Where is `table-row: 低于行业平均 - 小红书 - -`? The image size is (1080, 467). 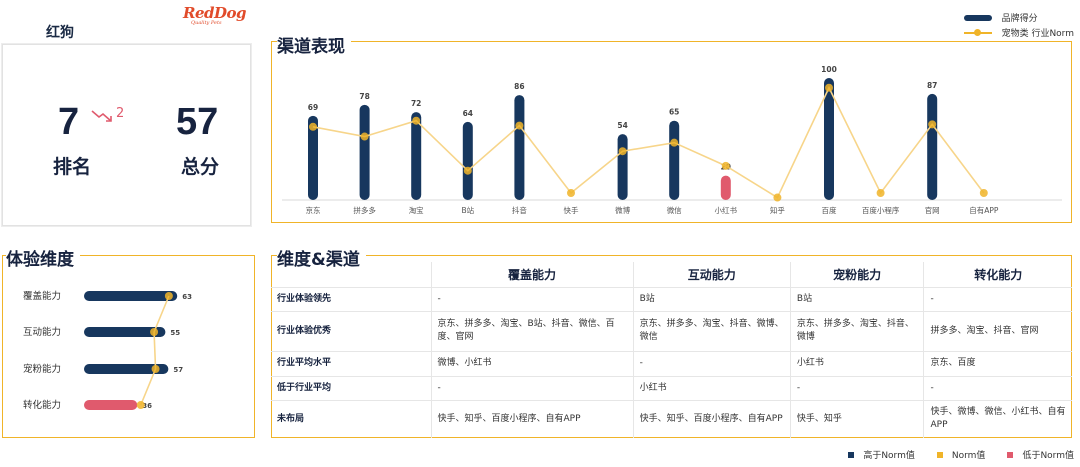 table-row: 低于行业平均 - 小红书 - - is located at coordinates (671, 388).